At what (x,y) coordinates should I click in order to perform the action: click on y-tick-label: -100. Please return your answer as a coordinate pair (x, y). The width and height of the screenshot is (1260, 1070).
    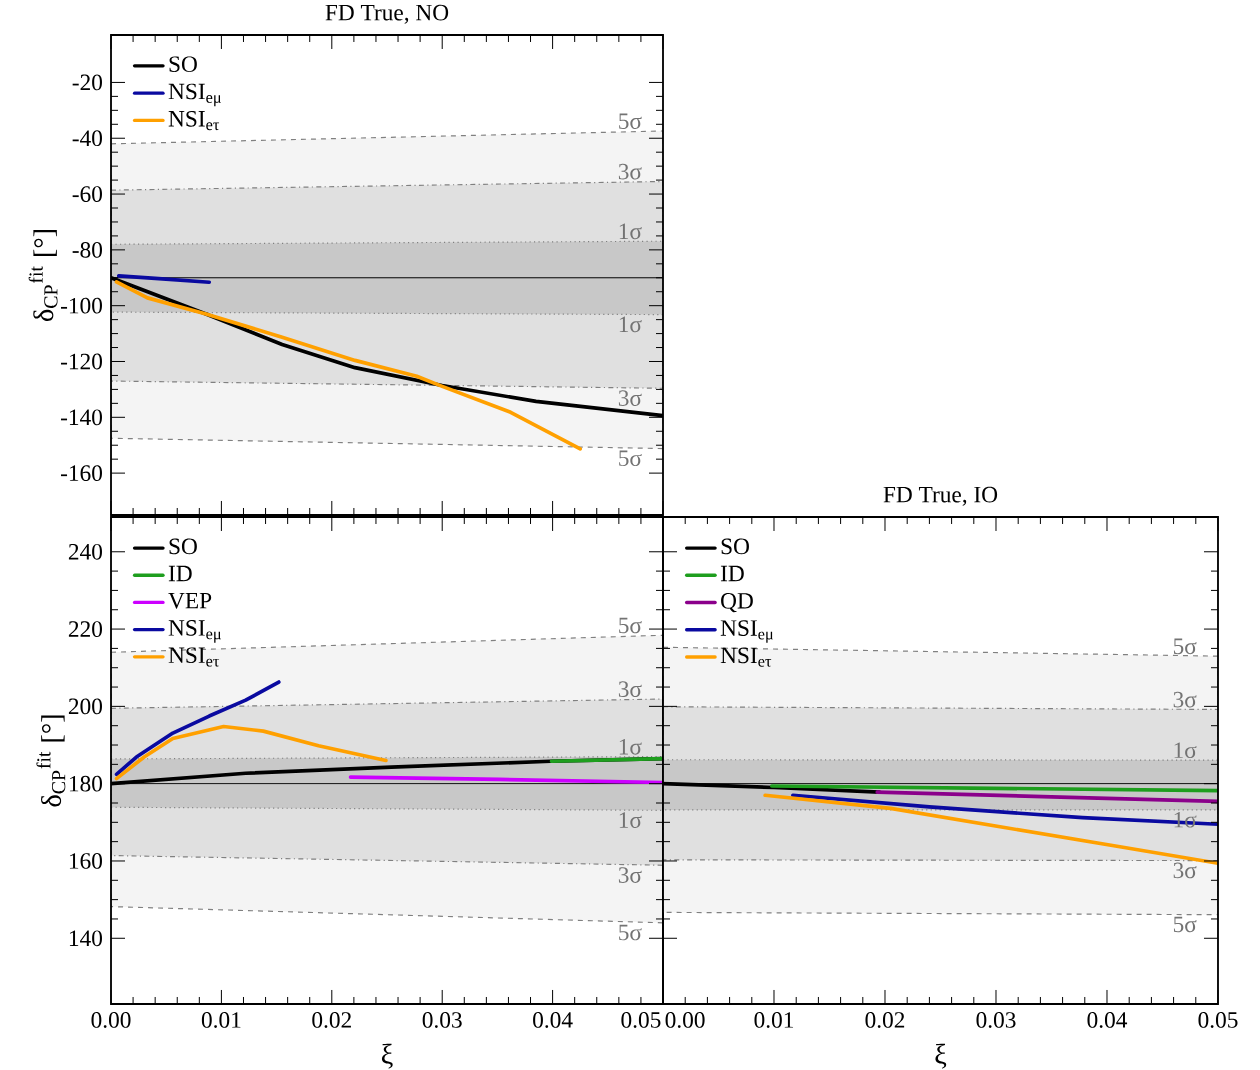
    Looking at the image, I should click on (81, 305).